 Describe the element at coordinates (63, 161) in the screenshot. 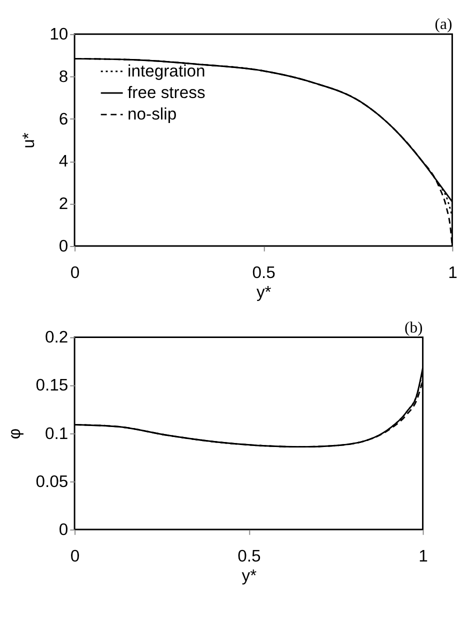

I see `y-tick-label: 4` at that location.